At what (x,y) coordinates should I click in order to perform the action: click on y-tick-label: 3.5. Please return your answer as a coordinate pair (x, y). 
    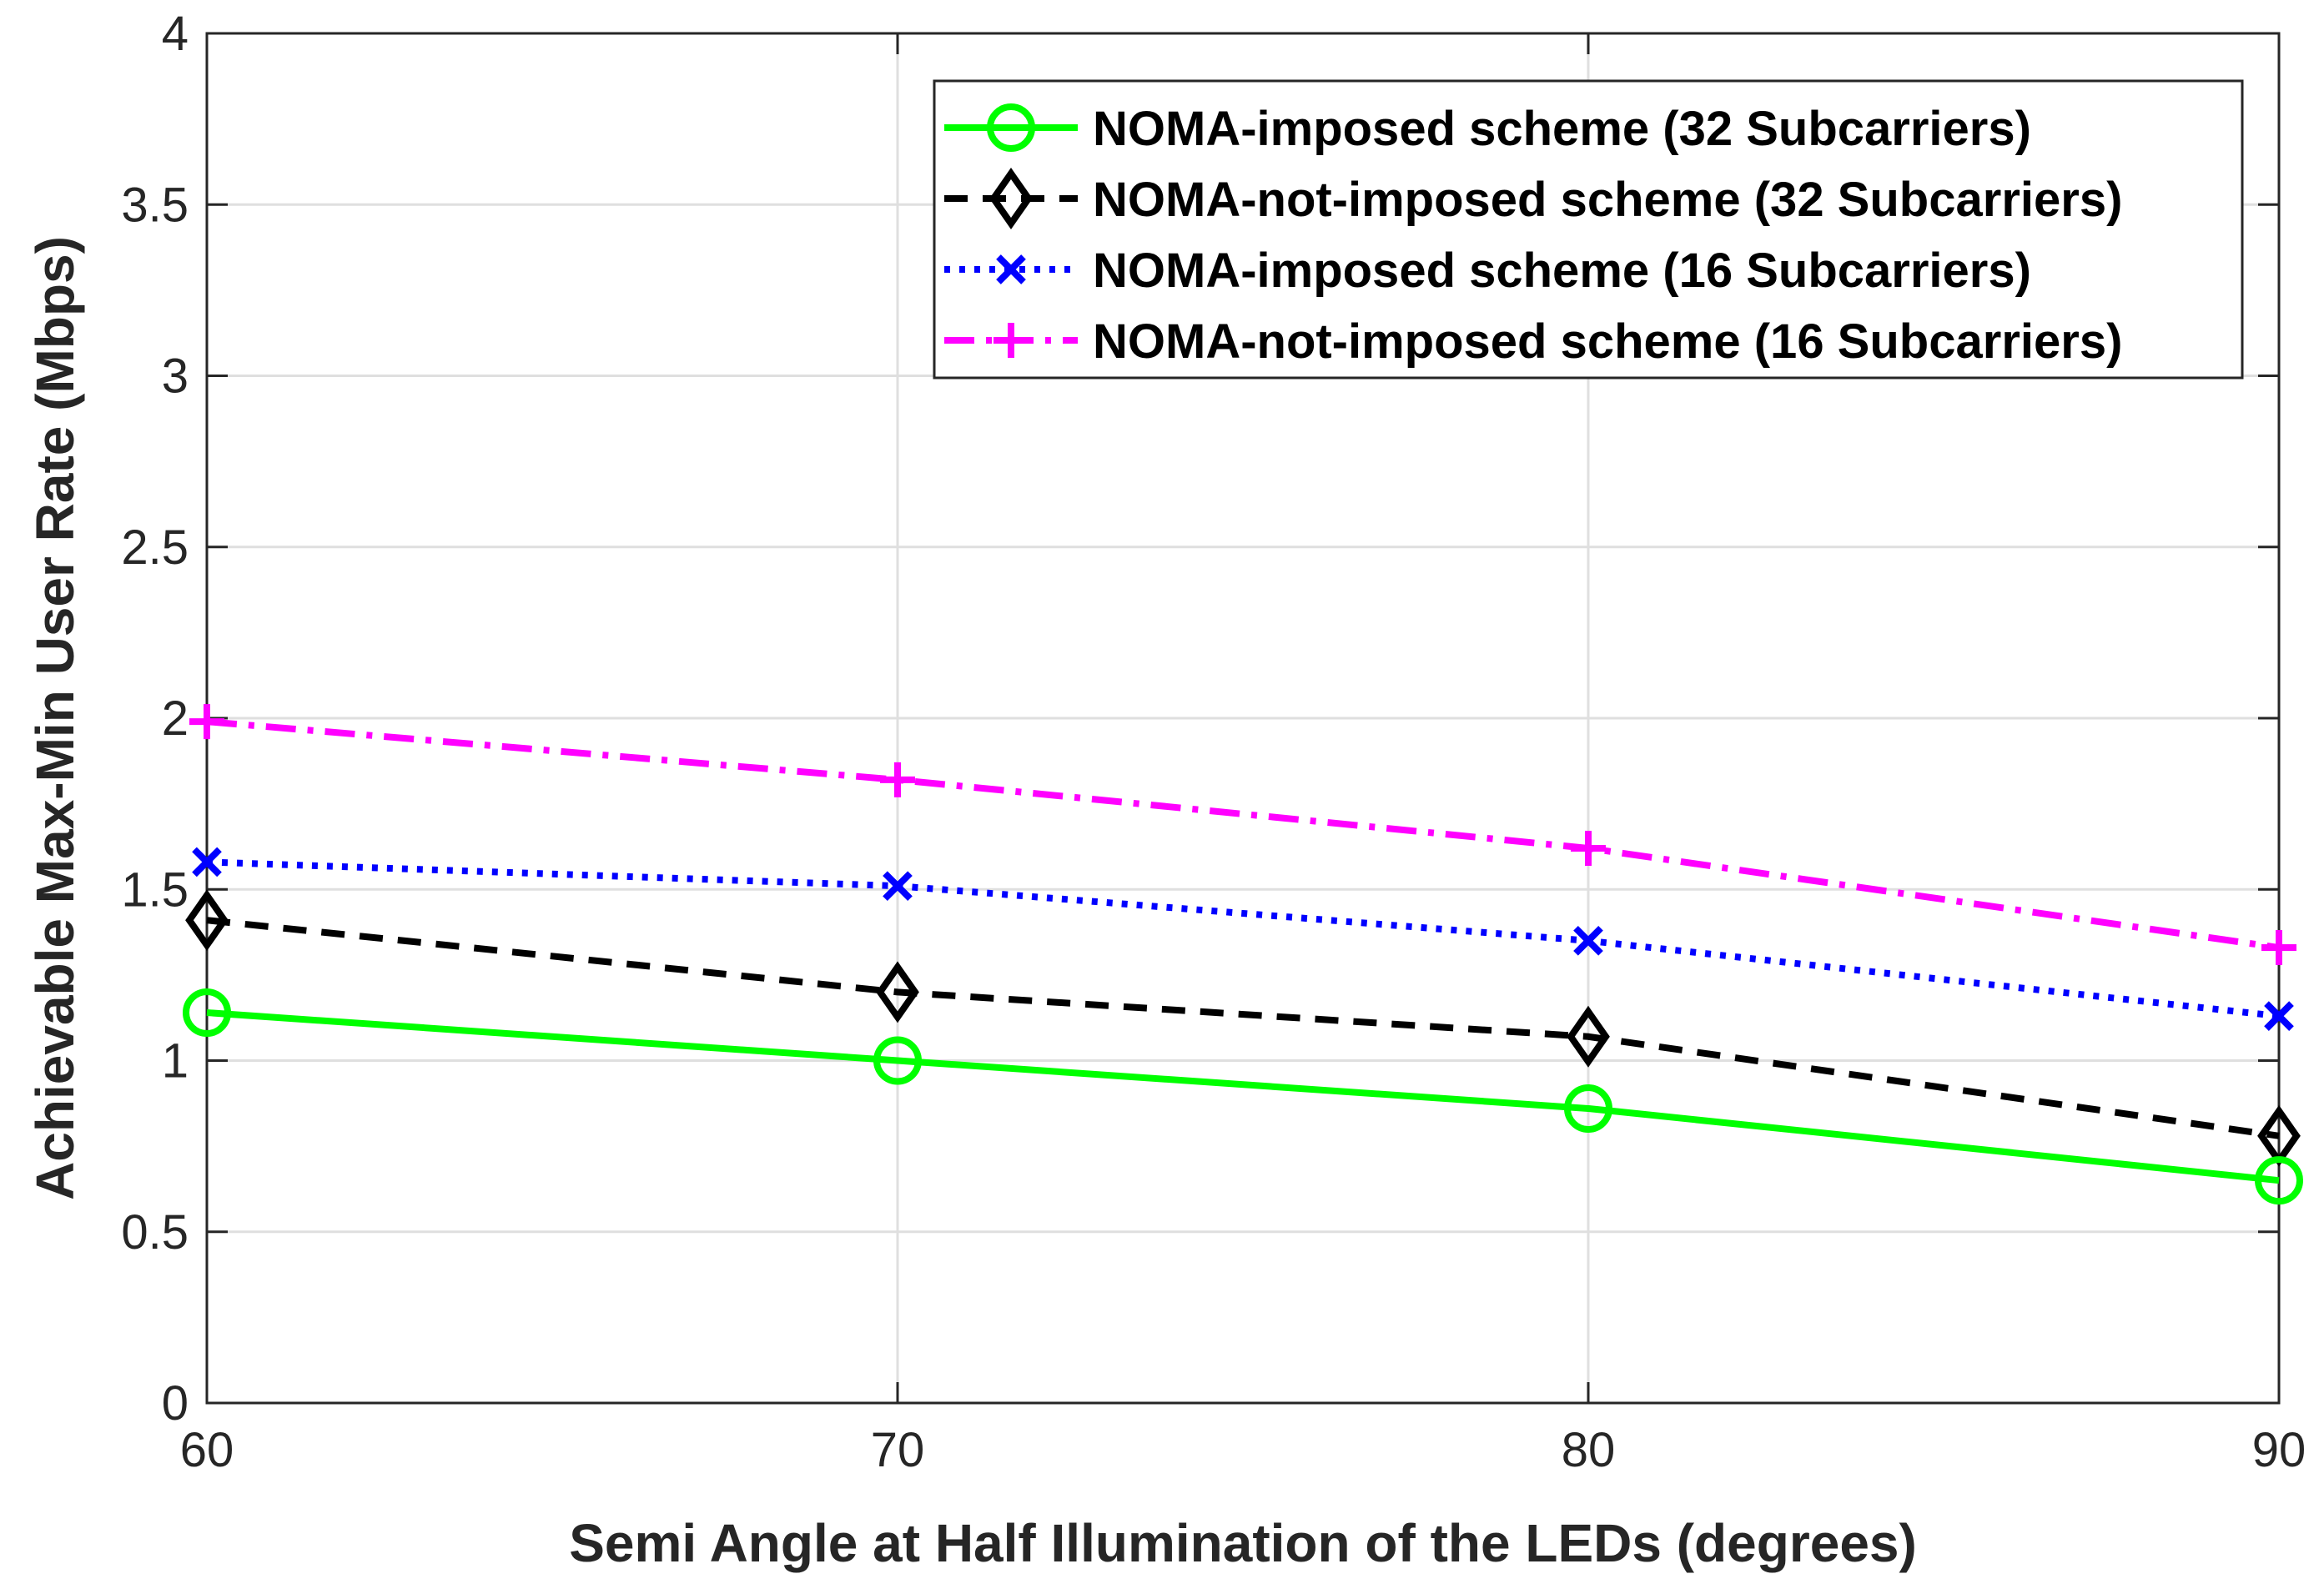
    Looking at the image, I should click on (155, 205).